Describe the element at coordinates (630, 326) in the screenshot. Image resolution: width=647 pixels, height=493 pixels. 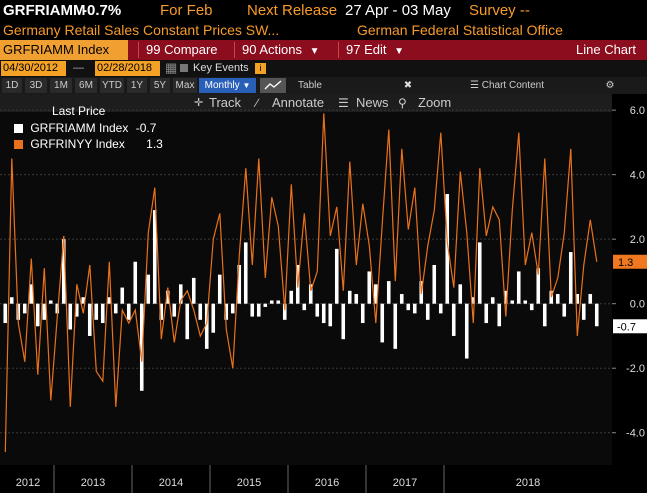
I see `mom-last-tag` at that location.